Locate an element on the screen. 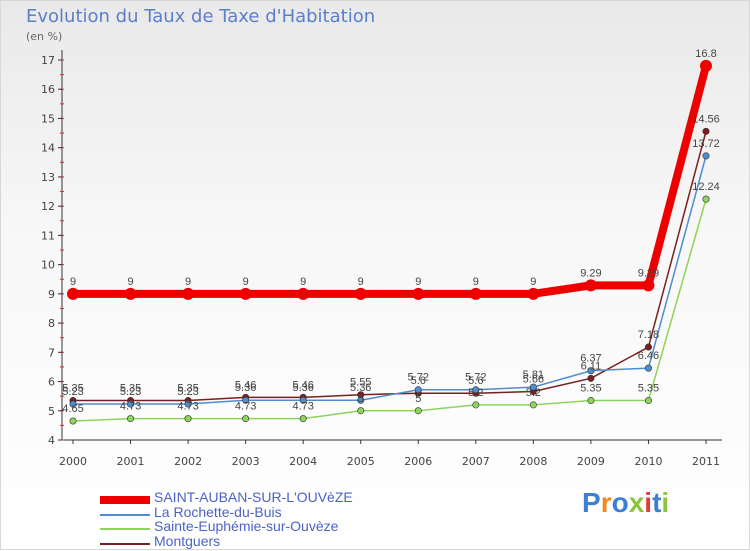  proxiti-logo: Proxiti is located at coordinates (625, 503).